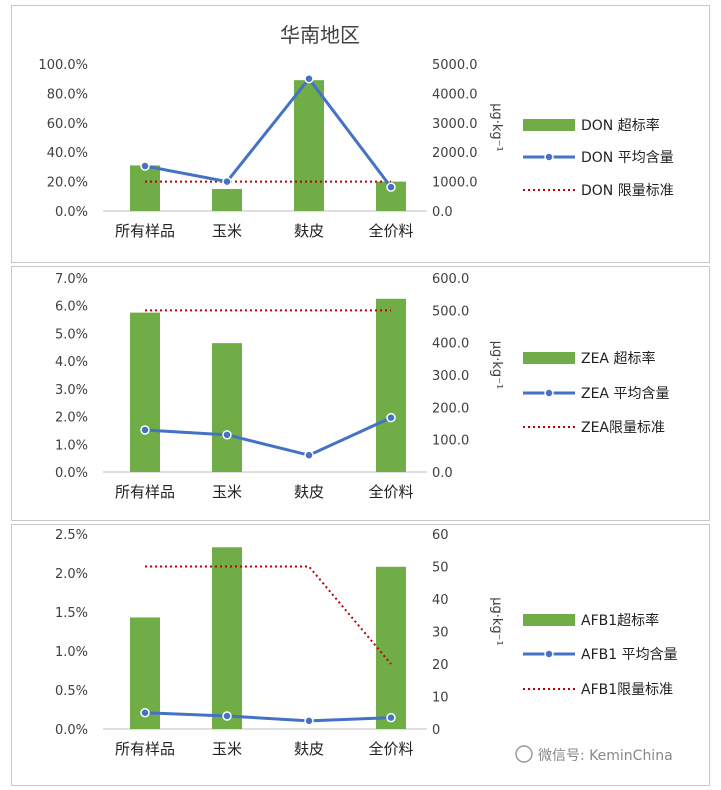 The image size is (721, 790). What do you see at coordinates (320, 35) in the screenshot?
I see `chart-title: 华南地区` at bounding box center [320, 35].